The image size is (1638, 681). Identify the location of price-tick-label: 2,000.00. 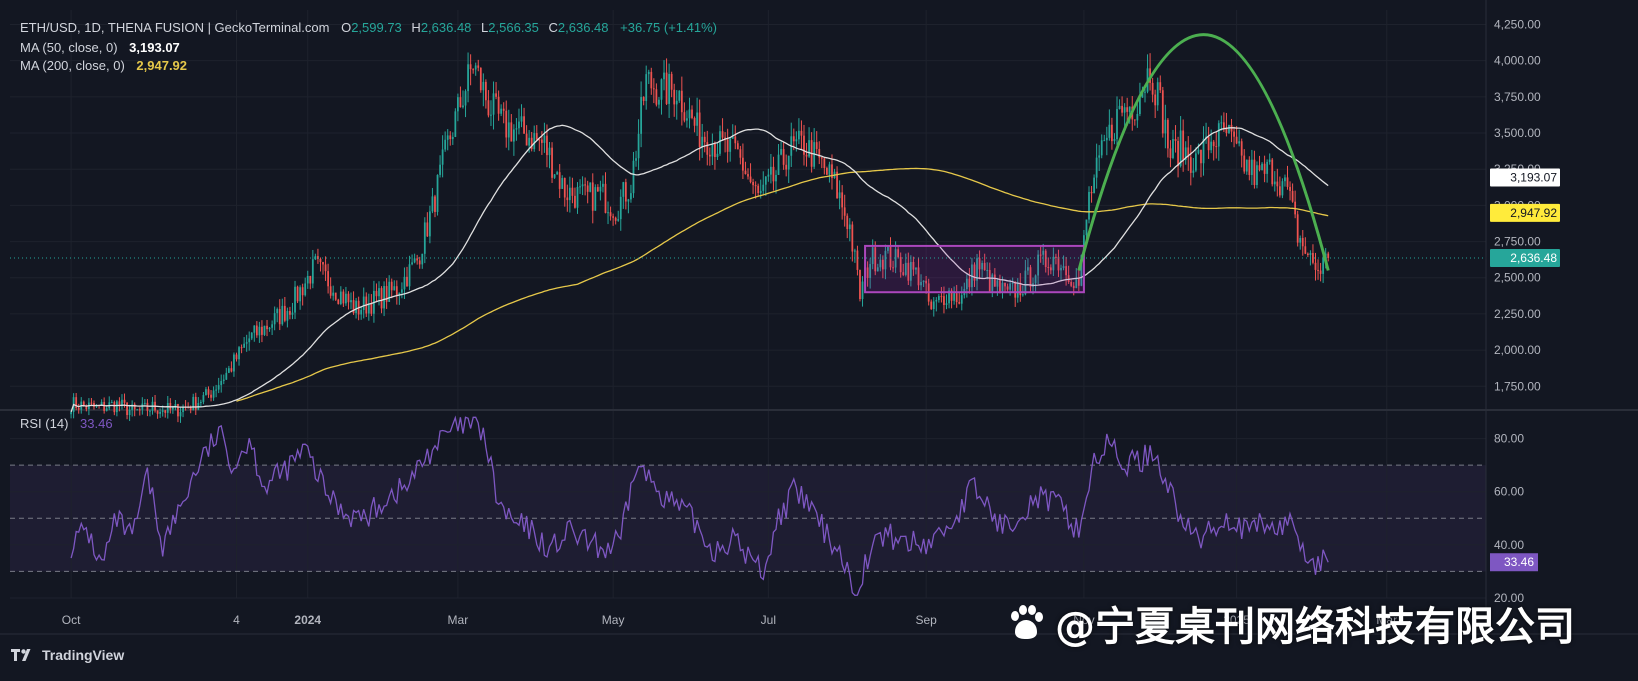
(1517, 350).